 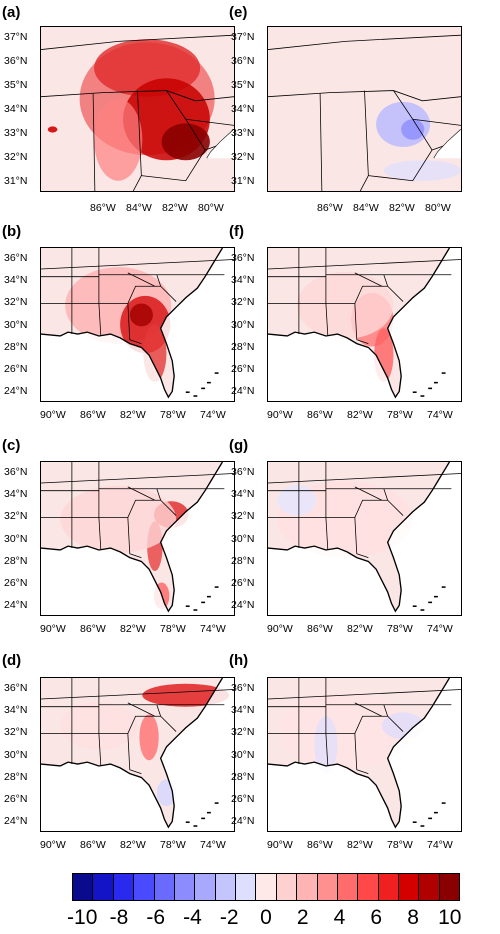 What do you see at coordinates (280, 415) in the screenshot?
I see `lon-tick-f-0: 90°W` at bounding box center [280, 415].